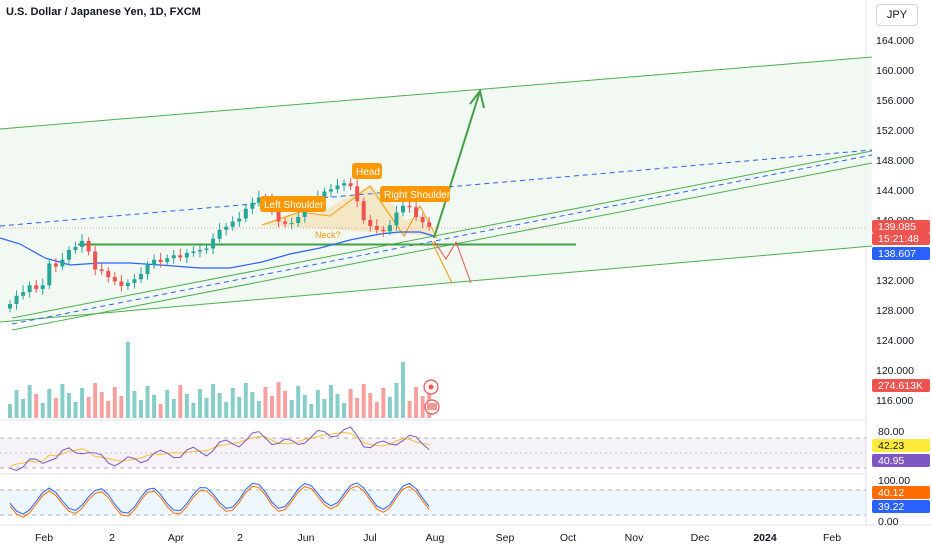 This screenshot has width=932, height=555. What do you see at coordinates (457, 164) in the screenshot?
I see `bull-projection-arrow` at bounding box center [457, 164].